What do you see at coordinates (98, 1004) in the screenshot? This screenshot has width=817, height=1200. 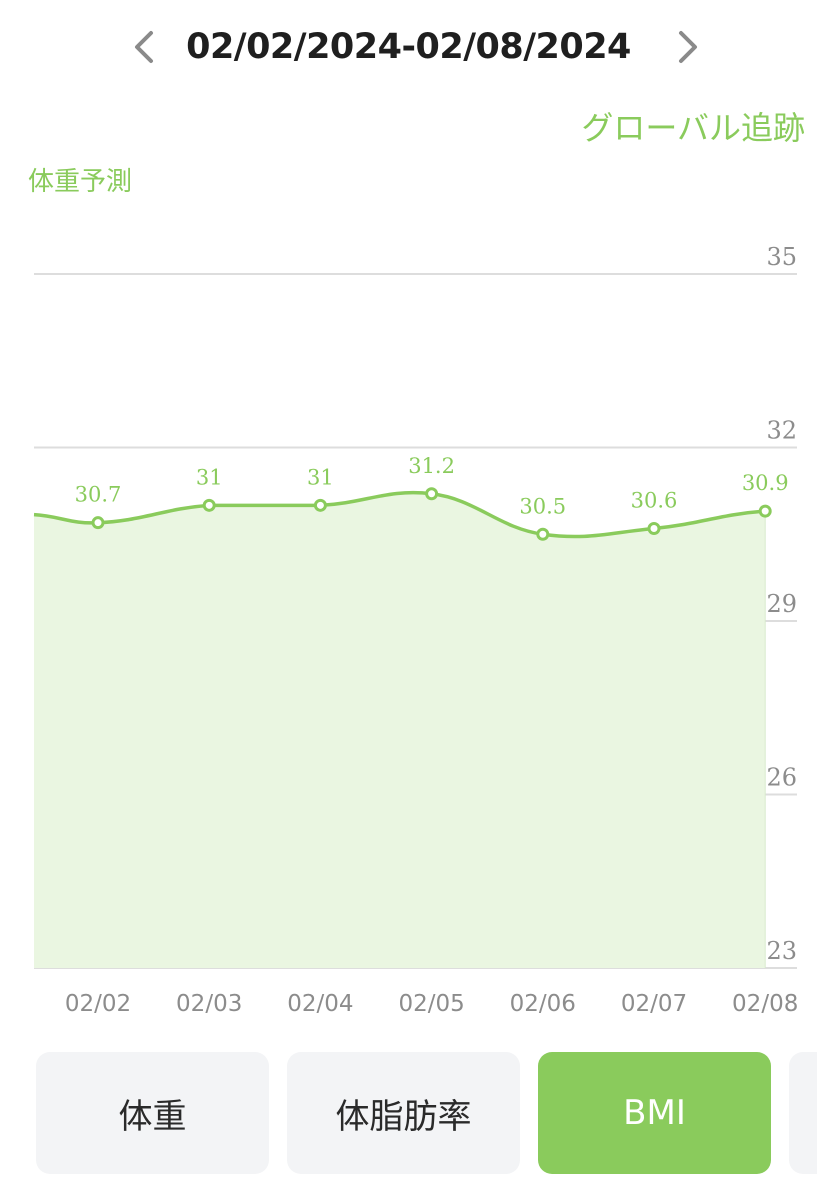 I see `x-tick-label: 02/02` at bounding box center [98, 1004].